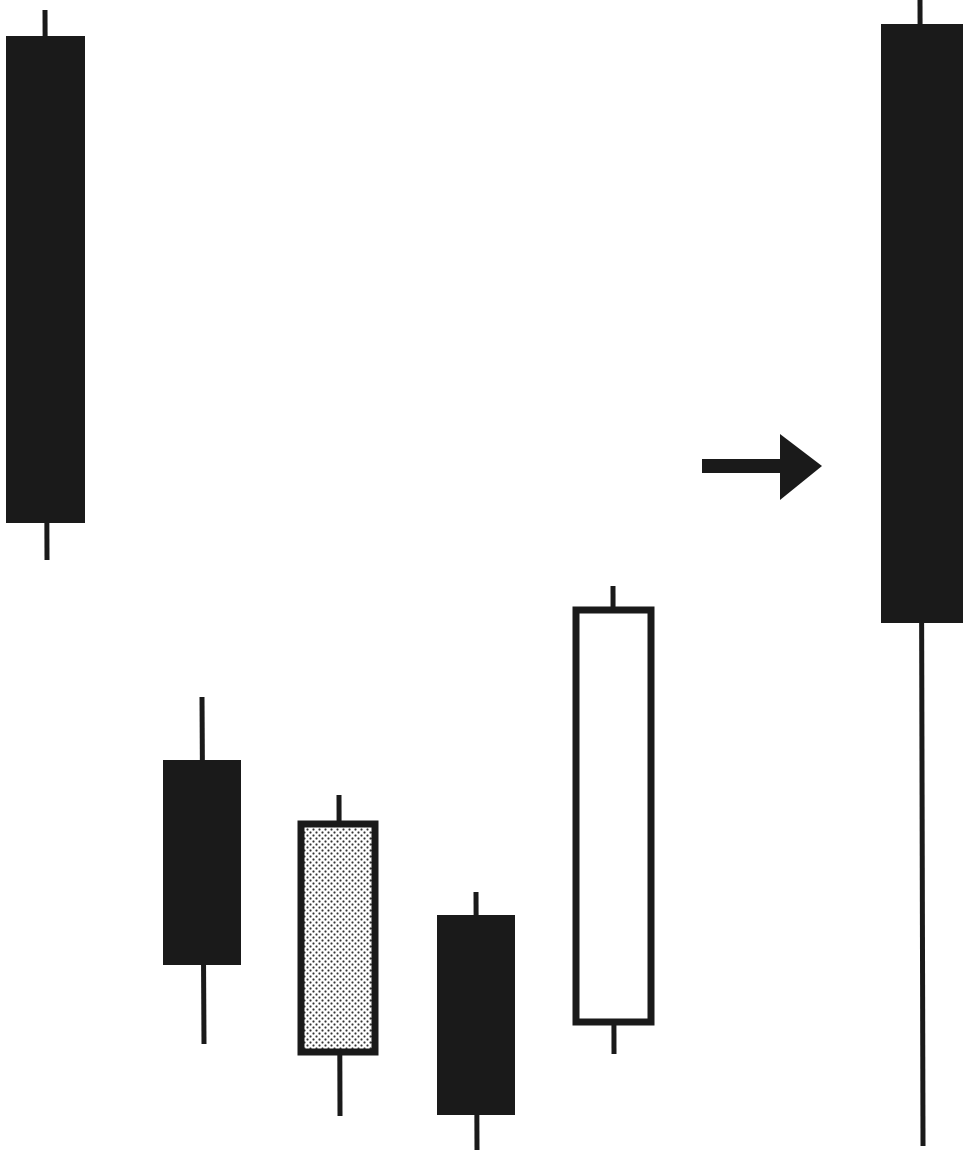 The width and height of the screenshot is (963, 1154). Describe the element at coordinates (202, 862) in the screenshot. I see `candle-2-body` at that location.